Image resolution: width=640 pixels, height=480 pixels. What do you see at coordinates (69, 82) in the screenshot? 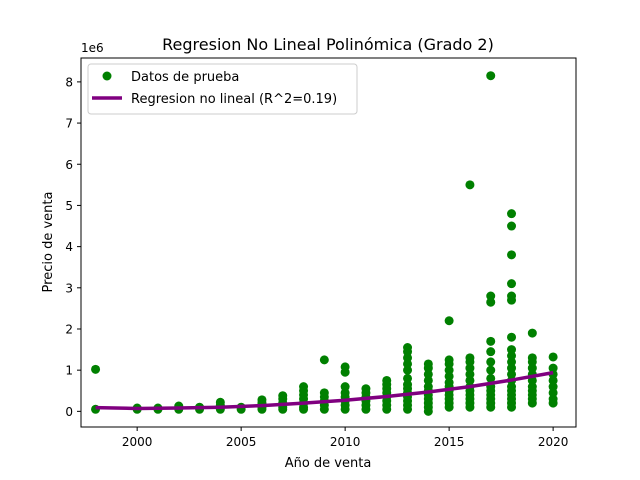
I see `y-tick-label-8: 8` at bounding box center [69, 82].